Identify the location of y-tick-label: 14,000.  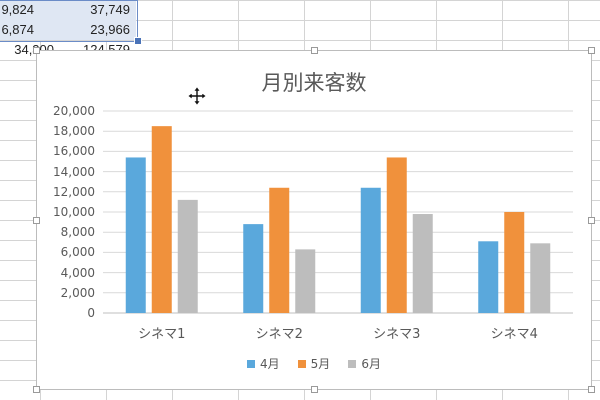
(74, 171).